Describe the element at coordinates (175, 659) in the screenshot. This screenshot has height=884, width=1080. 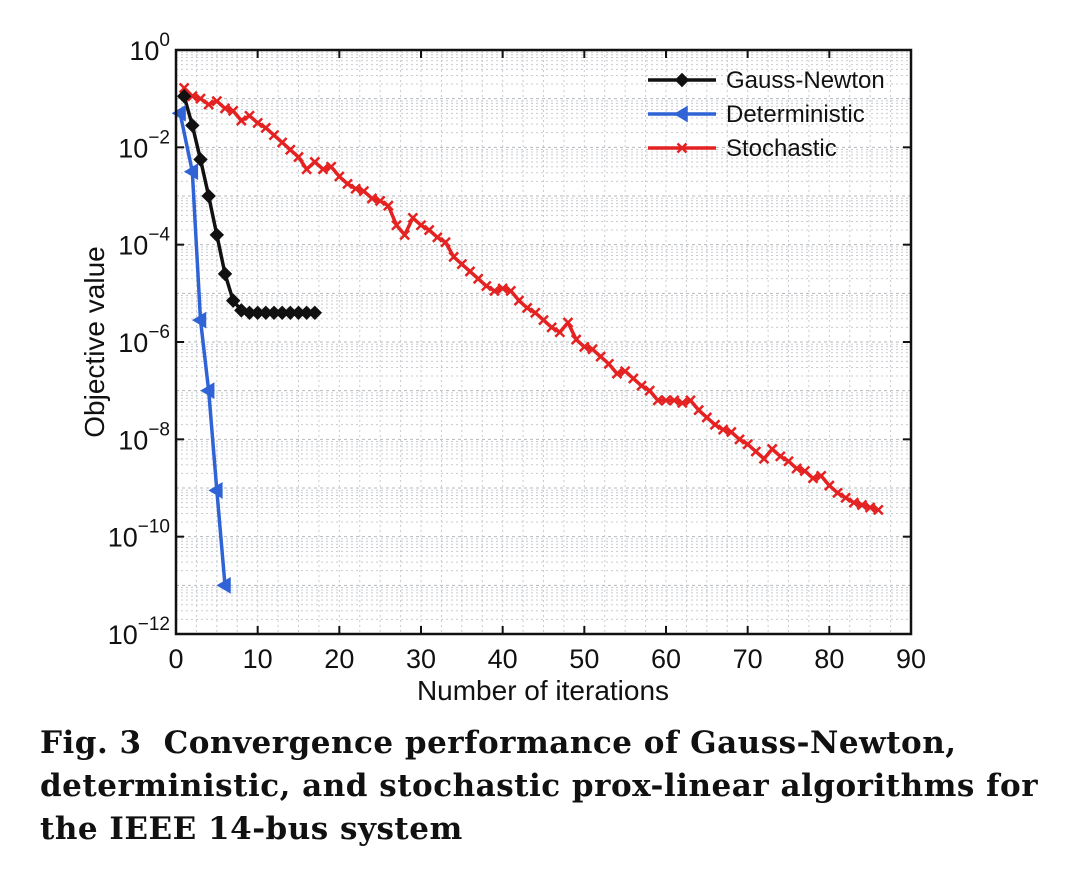
I see `x-tick-label: 0` at that location.